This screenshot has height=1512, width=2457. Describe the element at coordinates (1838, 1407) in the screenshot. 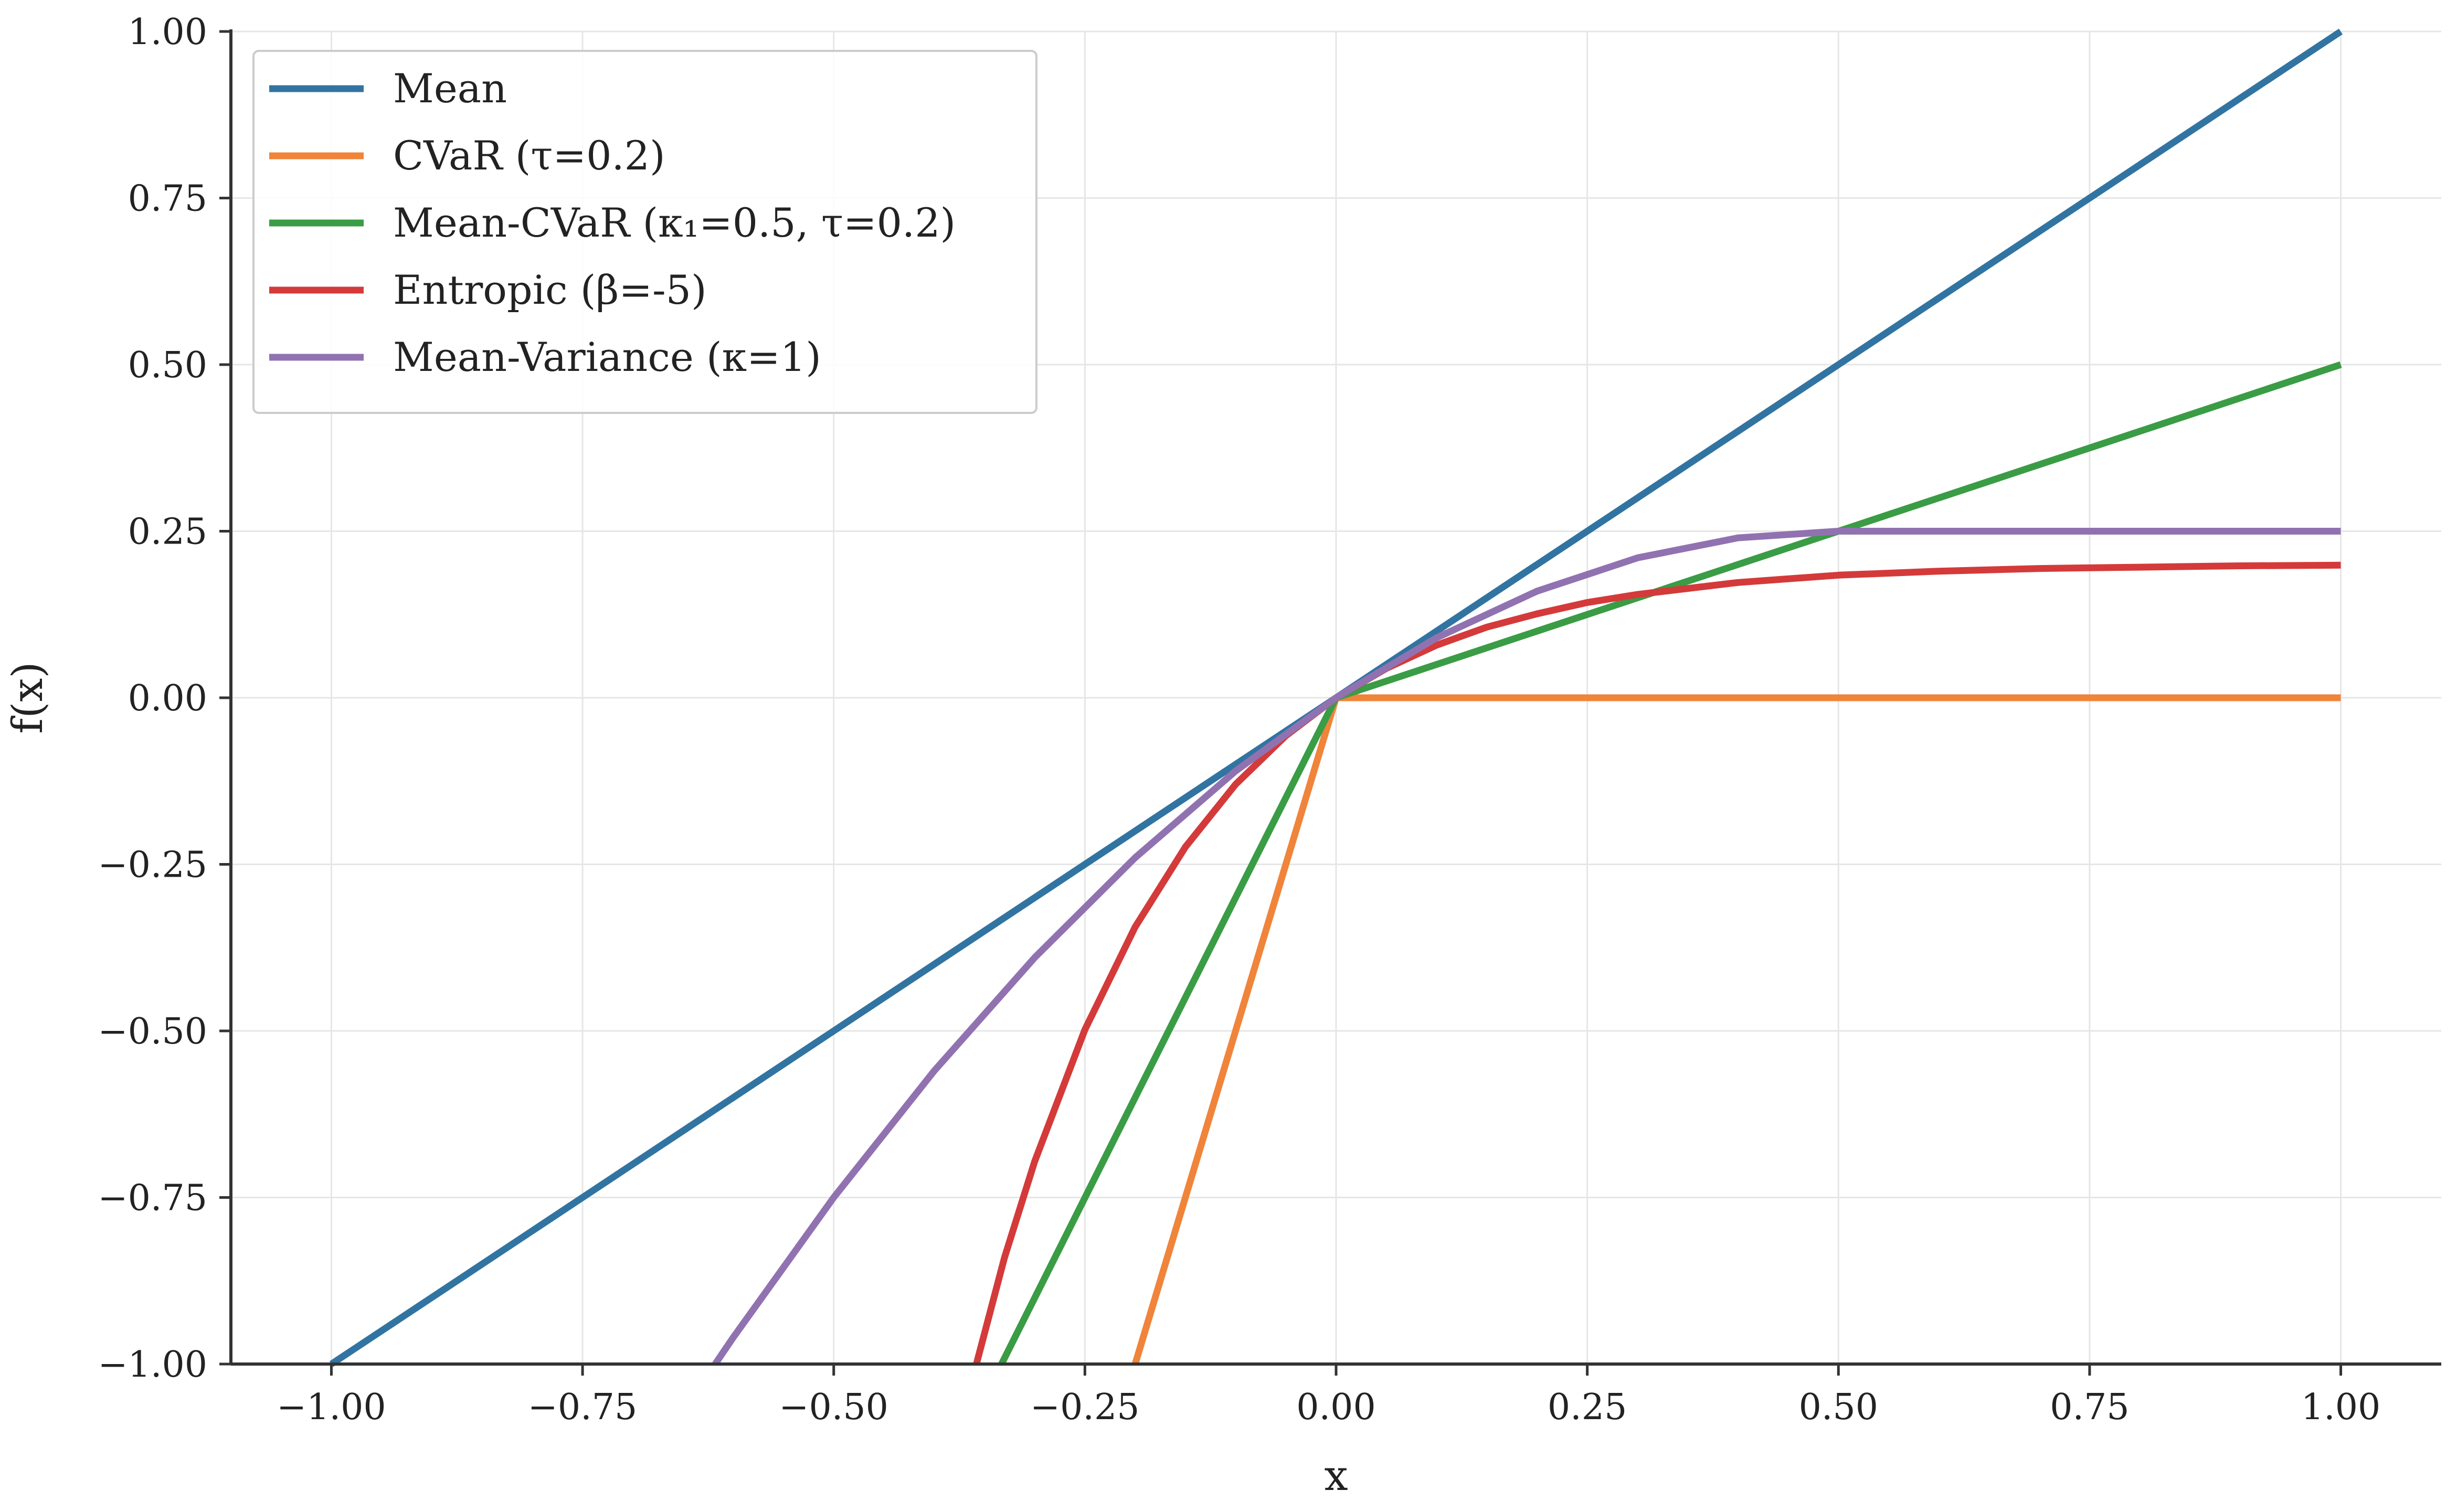

I see `x-tick-label: 0.50` at that location.